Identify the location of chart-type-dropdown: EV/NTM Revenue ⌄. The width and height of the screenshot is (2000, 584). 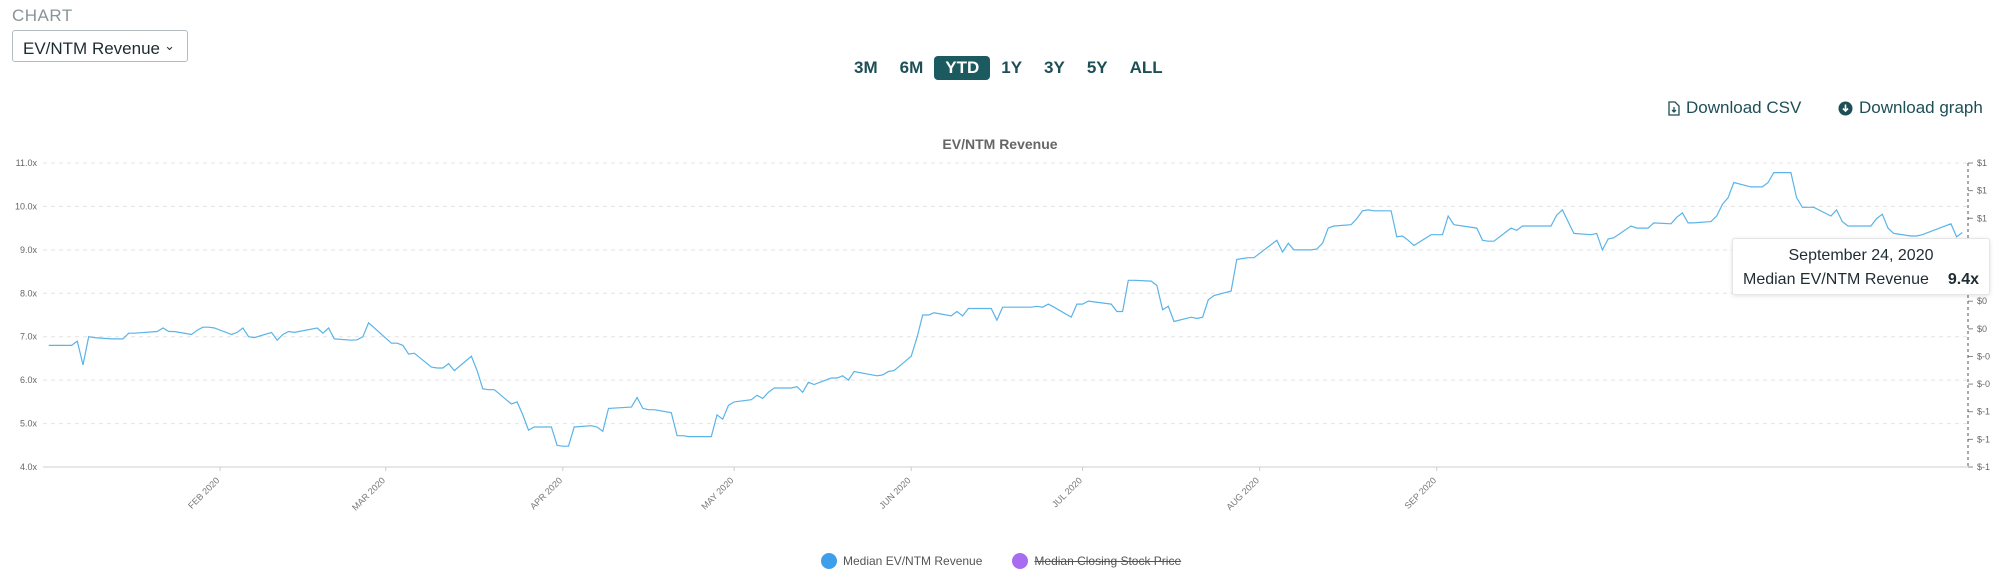
(100, 46).